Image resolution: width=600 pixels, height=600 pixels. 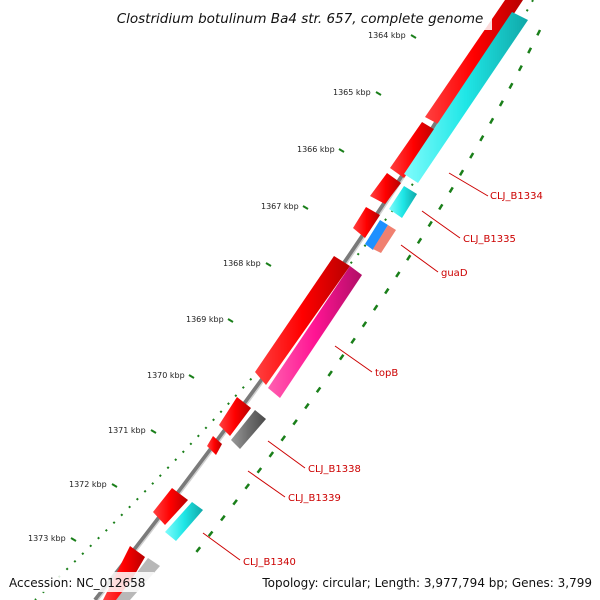 I want to click on gene-label: CLJ_B1340, so click(x=269, y=562).